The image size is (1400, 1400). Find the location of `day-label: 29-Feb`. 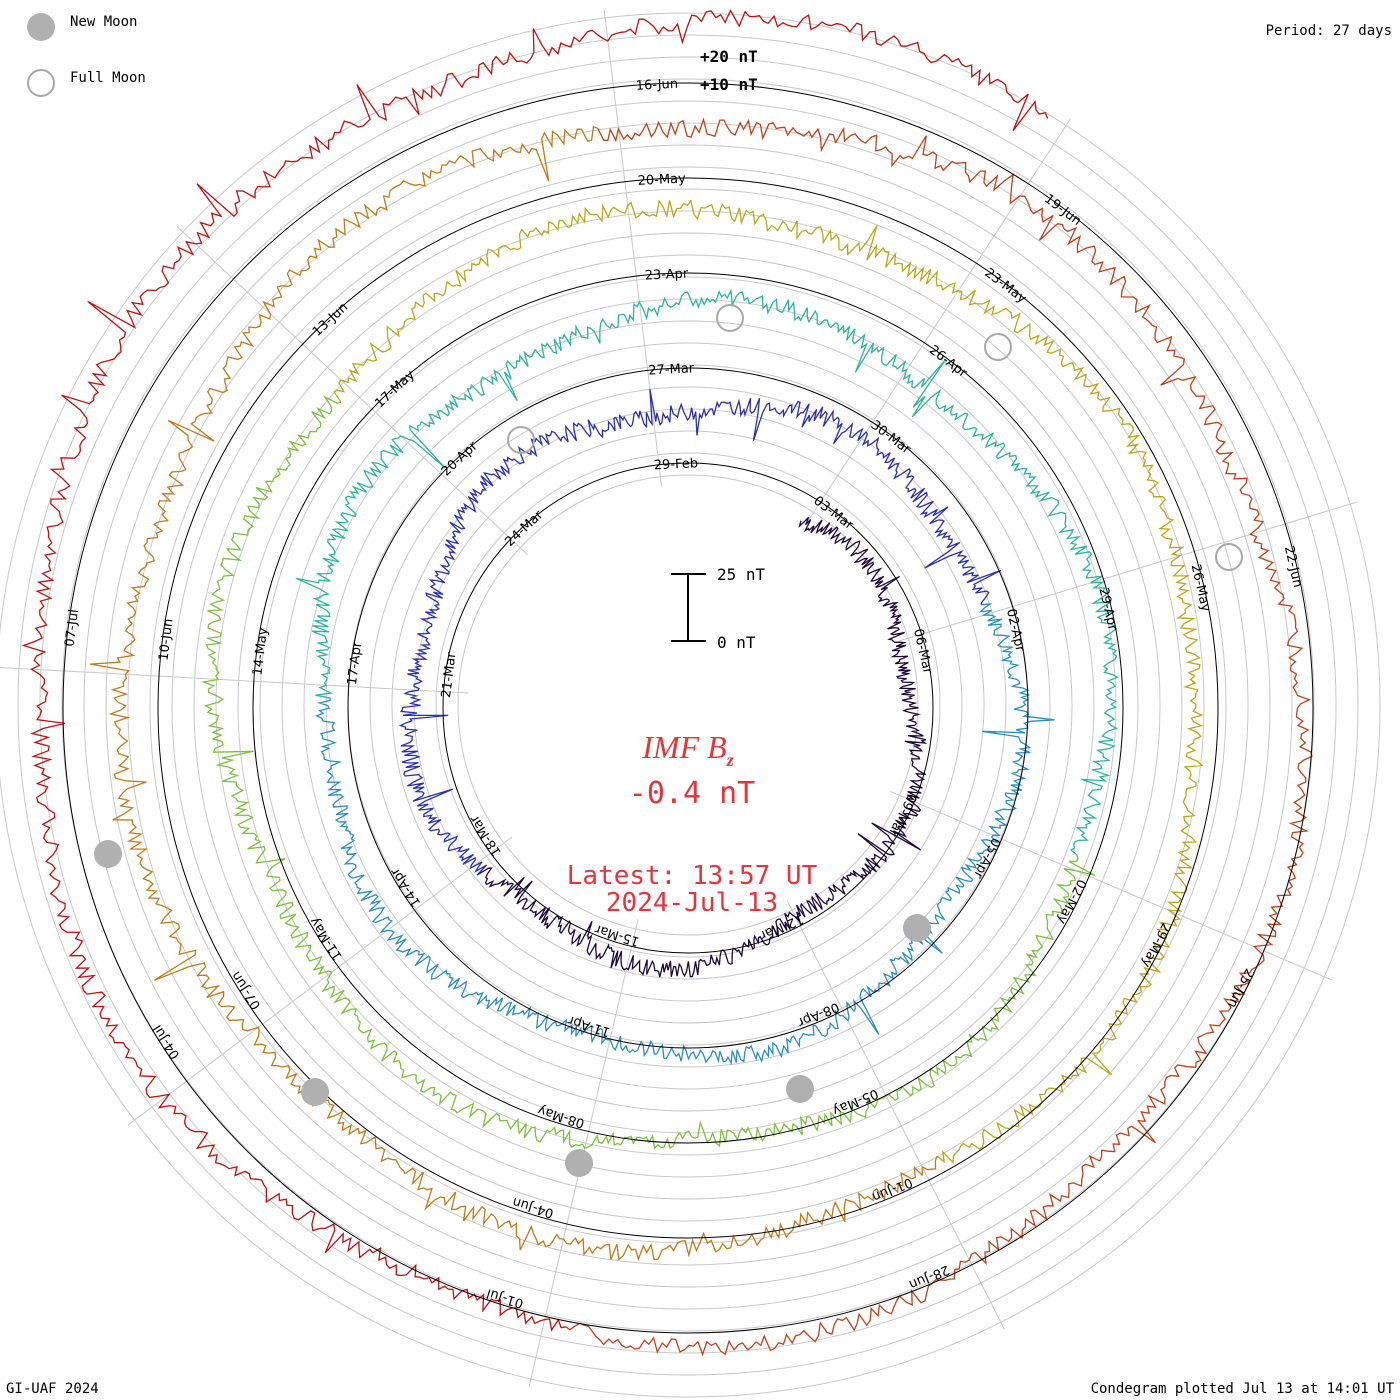

day-label: 29-Feb is located at coordinates (676, 464).